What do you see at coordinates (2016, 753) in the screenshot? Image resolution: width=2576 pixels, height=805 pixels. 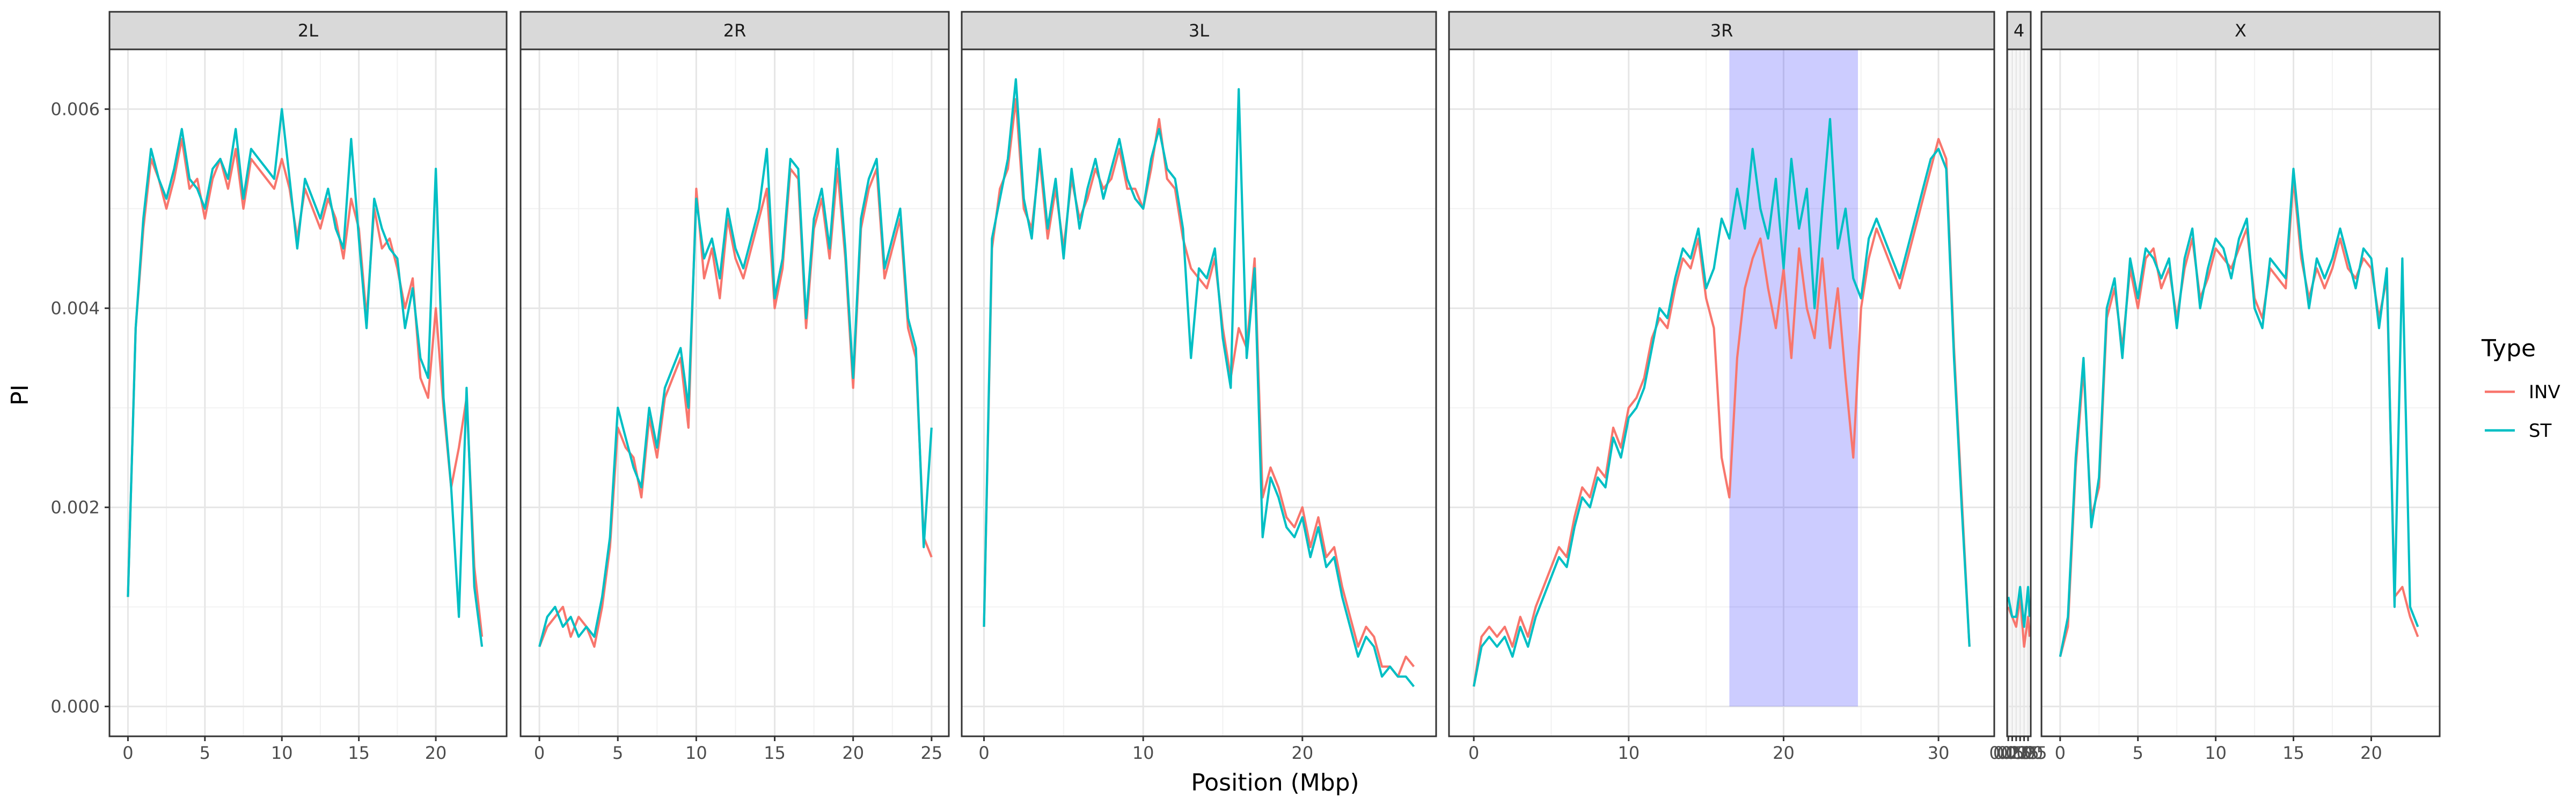 I see `x-tick-label: 0.50` at bounding box center [2016, 753].